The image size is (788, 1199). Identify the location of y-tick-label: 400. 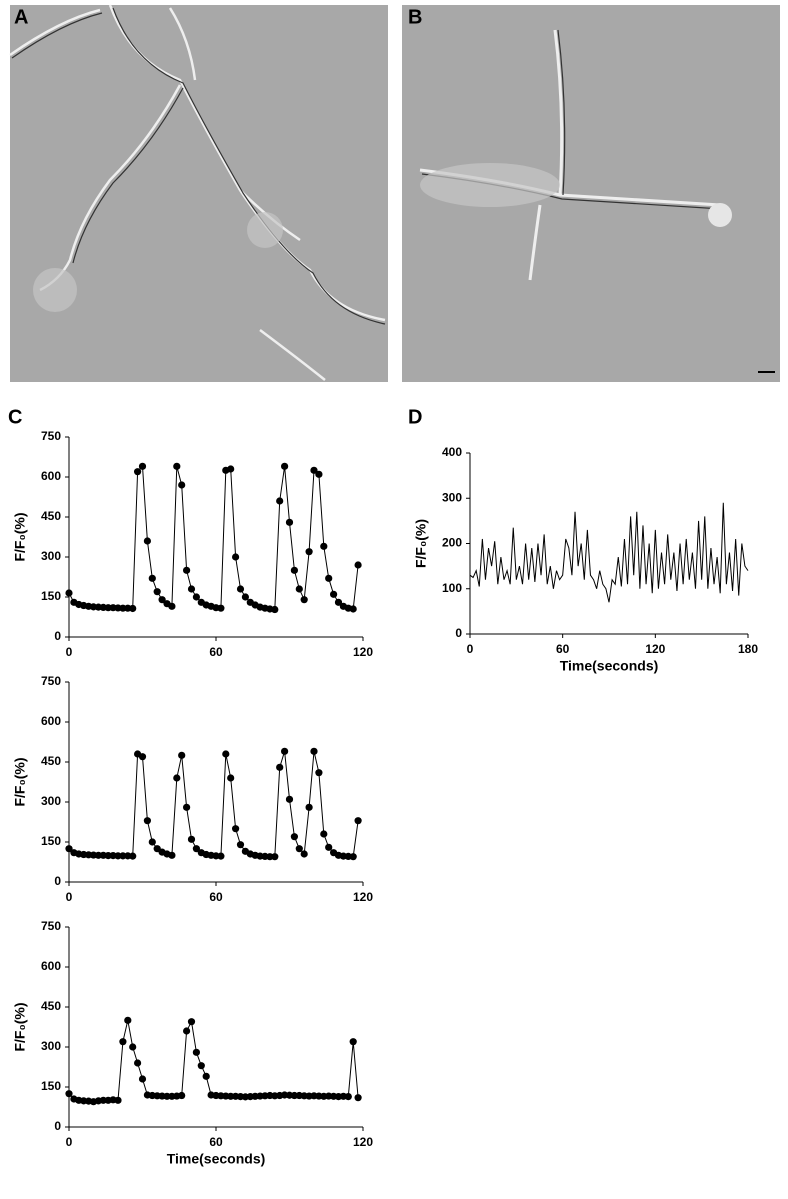
(452, 452).